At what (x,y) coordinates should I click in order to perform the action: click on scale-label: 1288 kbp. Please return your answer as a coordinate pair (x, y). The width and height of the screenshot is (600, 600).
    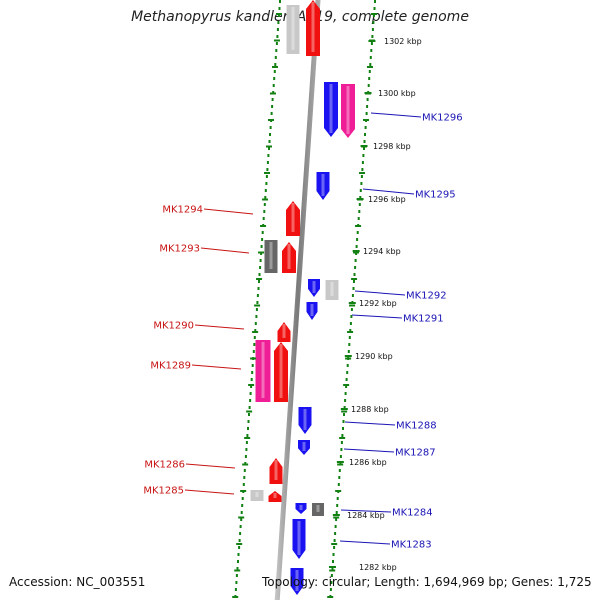
    Looking at the image, I should click on (370, 409).